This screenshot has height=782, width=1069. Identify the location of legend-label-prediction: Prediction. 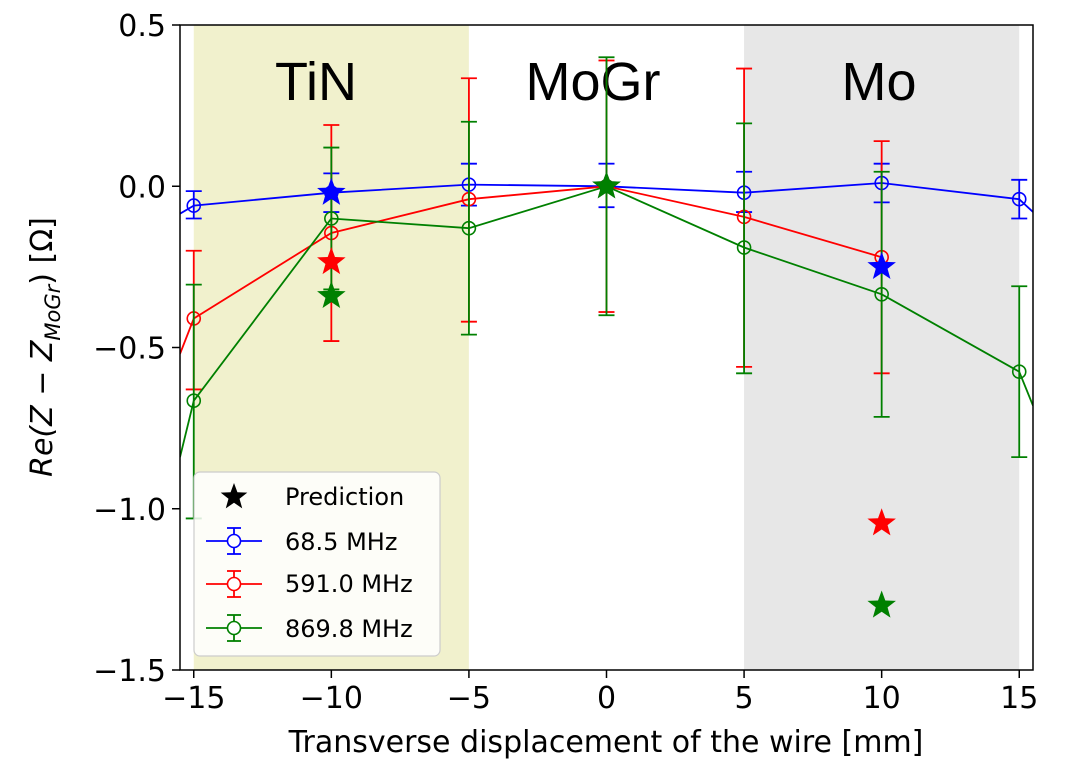
(344, 497).